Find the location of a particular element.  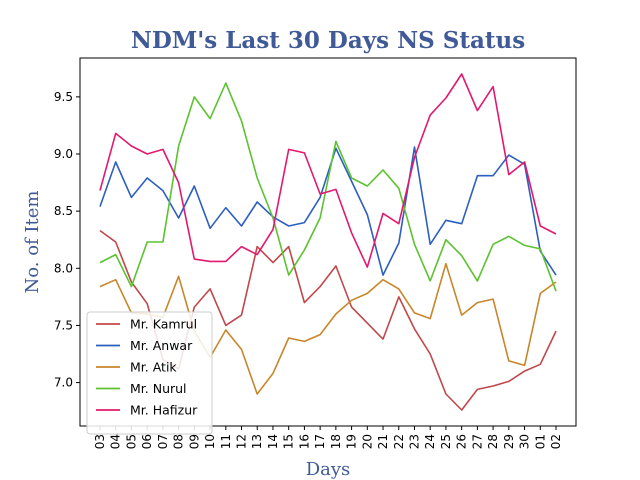

y-tick-label: 9.0 is located at coordinates (63, 154).